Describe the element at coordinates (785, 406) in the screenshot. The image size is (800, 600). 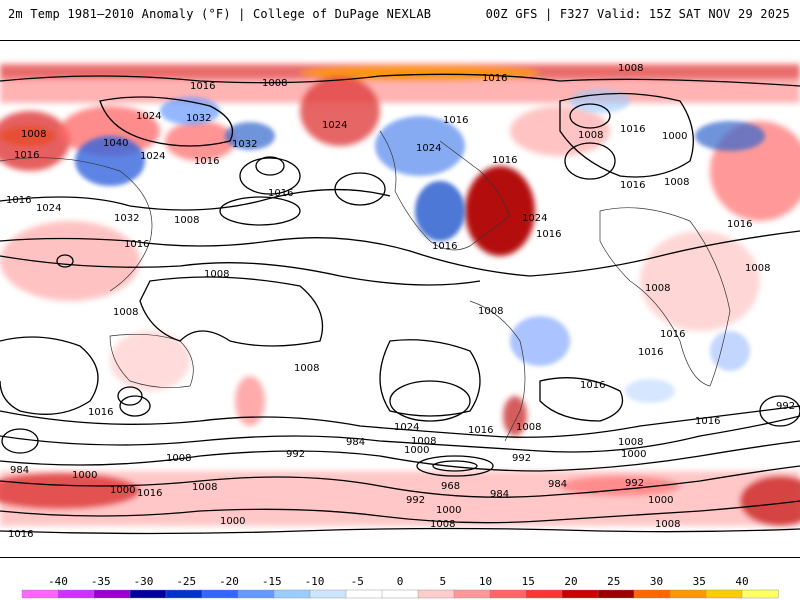
I see `svg-text: 992` at that location.